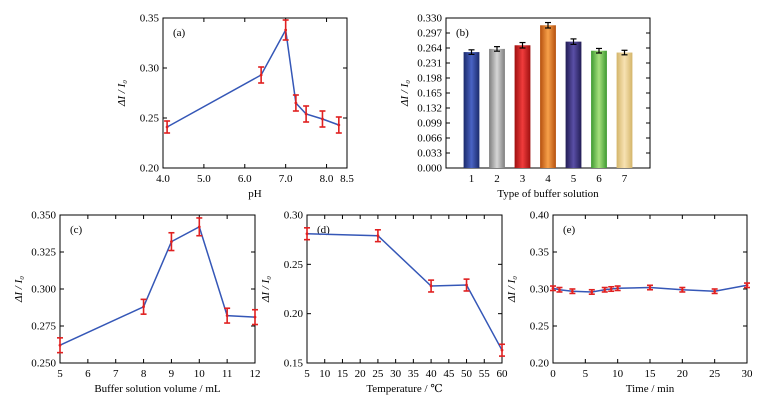  Describe the element at coordinates (76, 230) in the screenshot. I see `panel-label: (c)` at that location.